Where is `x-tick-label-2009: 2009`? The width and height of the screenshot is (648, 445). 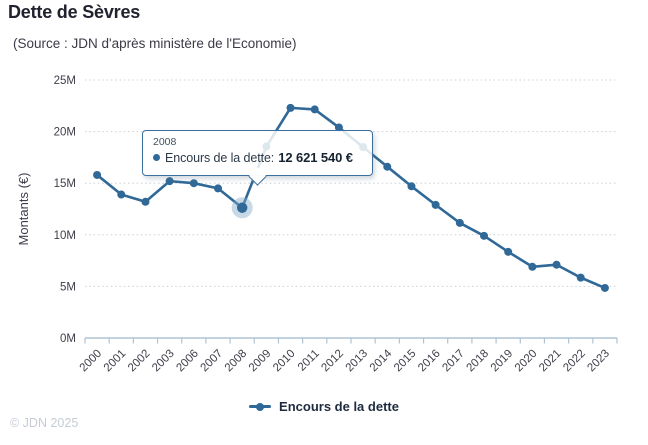
x-tick-label-2009: 2009 is located at coordinates (260, 361).